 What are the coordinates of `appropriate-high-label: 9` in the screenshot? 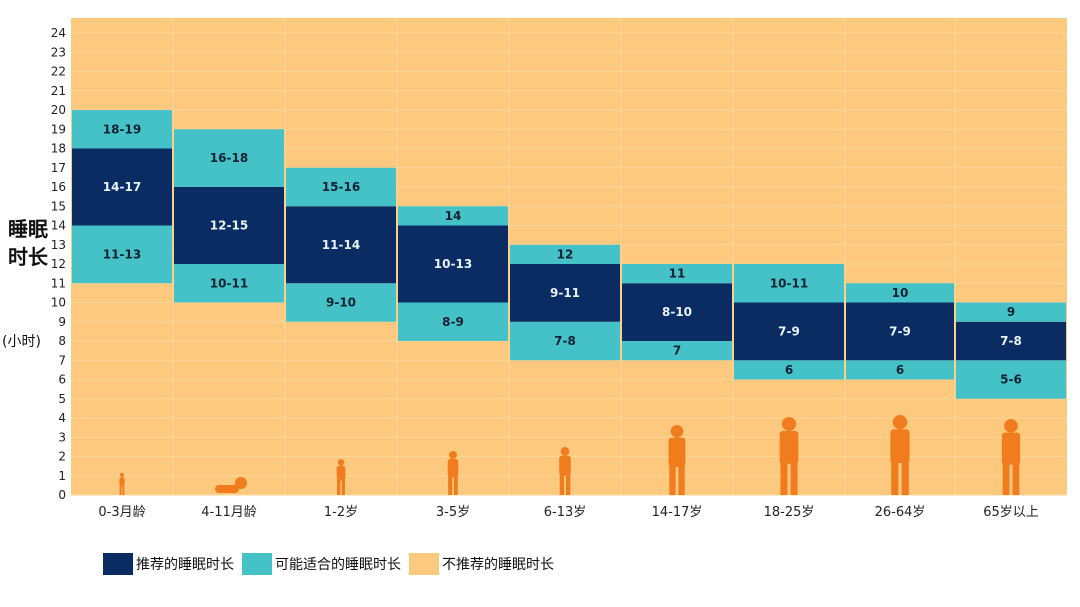 It's located at (1011, 312).